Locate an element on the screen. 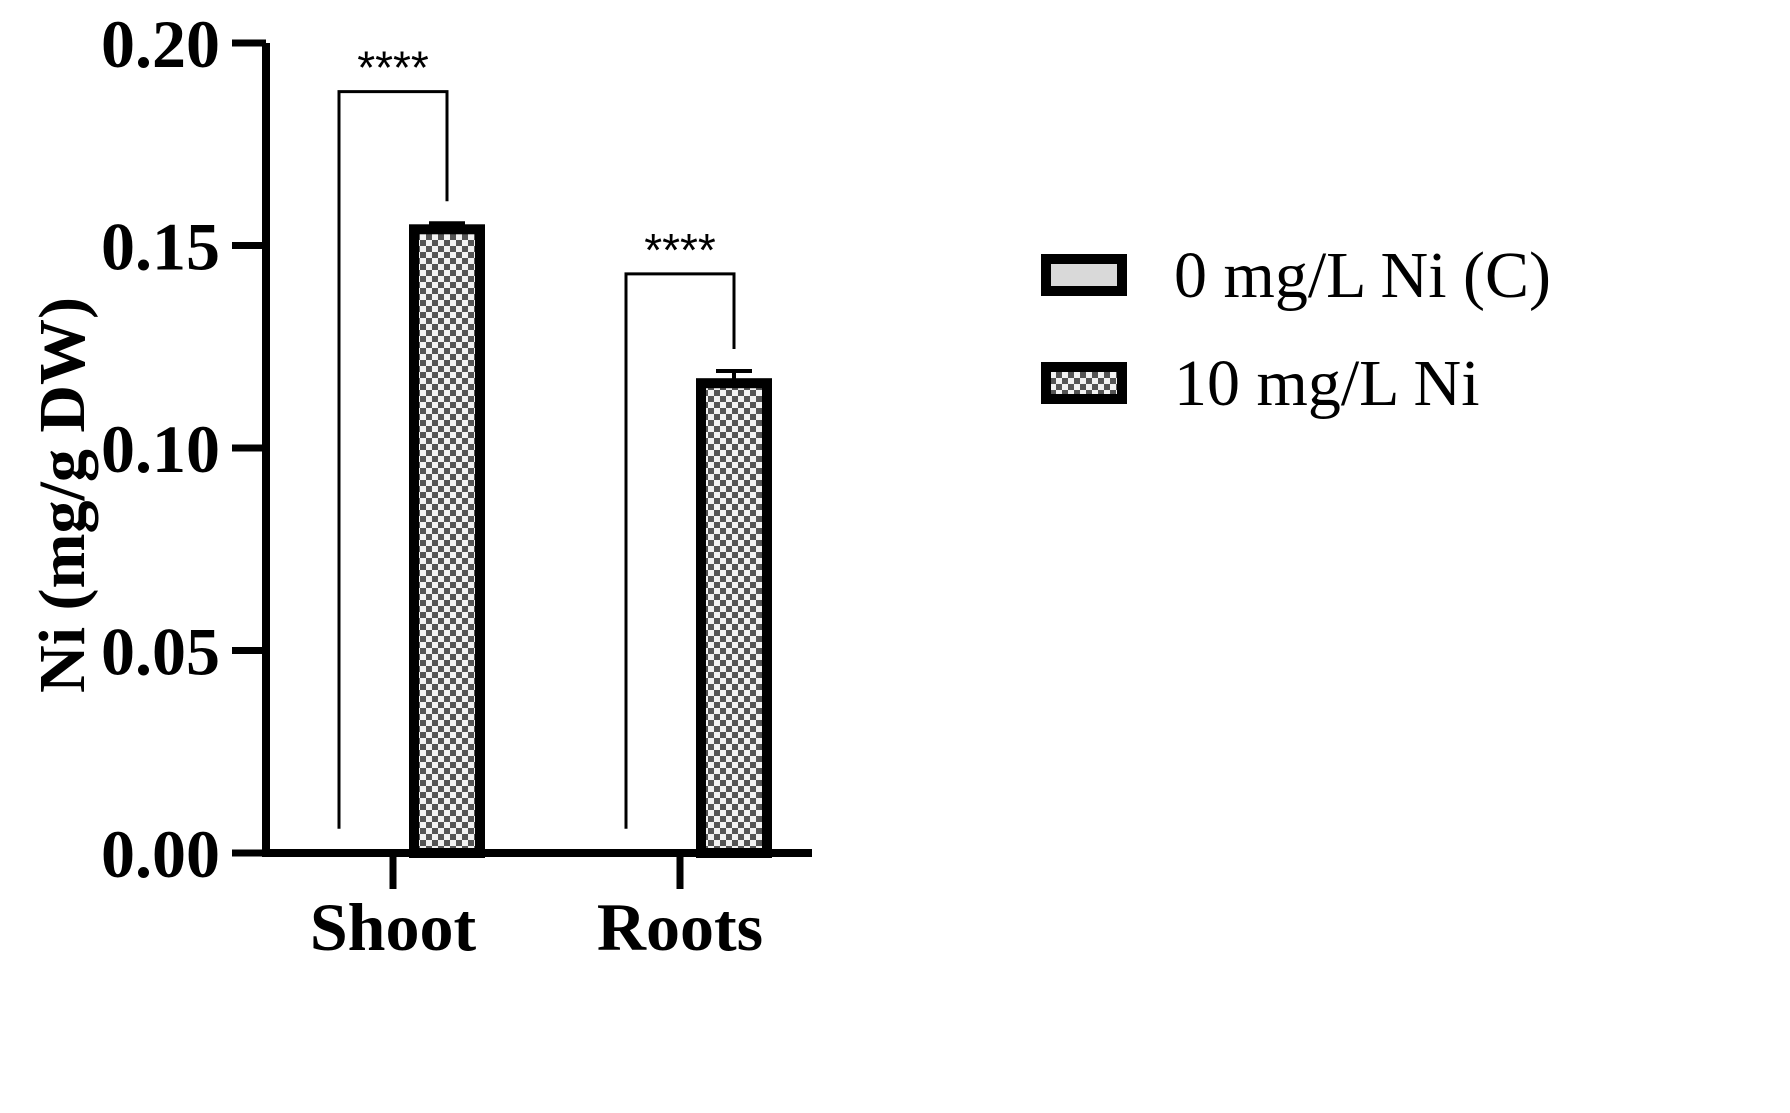 The height and width of the screenshot is (1113, 1790). y-axis-ticks: 0.00 0.05 0.10 0.15 0.20 is located at coordinates (183, 449).